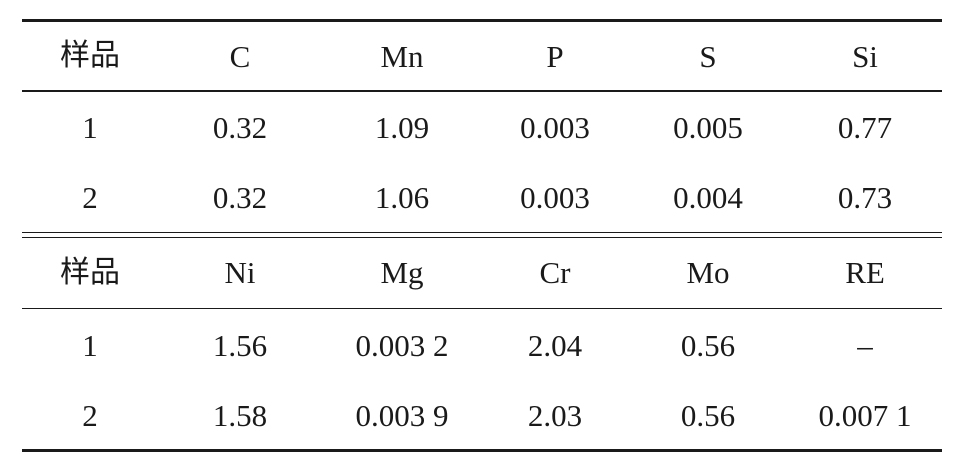 The width and height of the screenshot is (961, 463). Describe the element at coordinates (402, 345) in the screenshot. I see `value-cell: 0.003 2` at that location.